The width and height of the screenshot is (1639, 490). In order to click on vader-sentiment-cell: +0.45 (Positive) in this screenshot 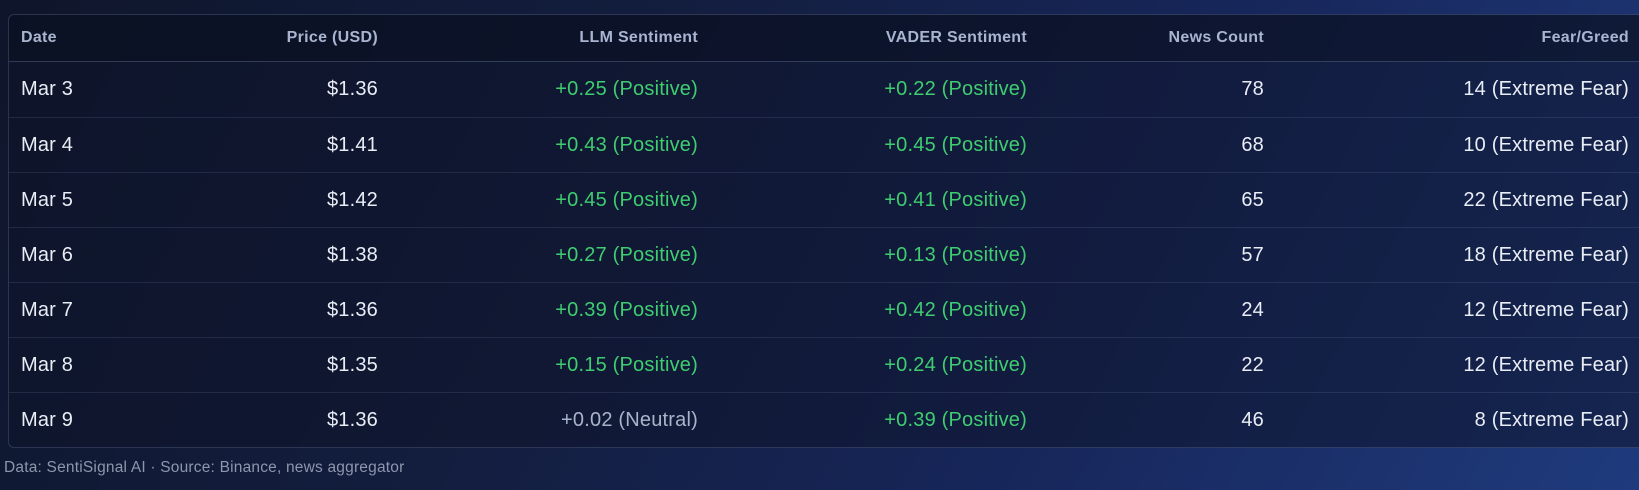, I will do `click(955, 144)`.